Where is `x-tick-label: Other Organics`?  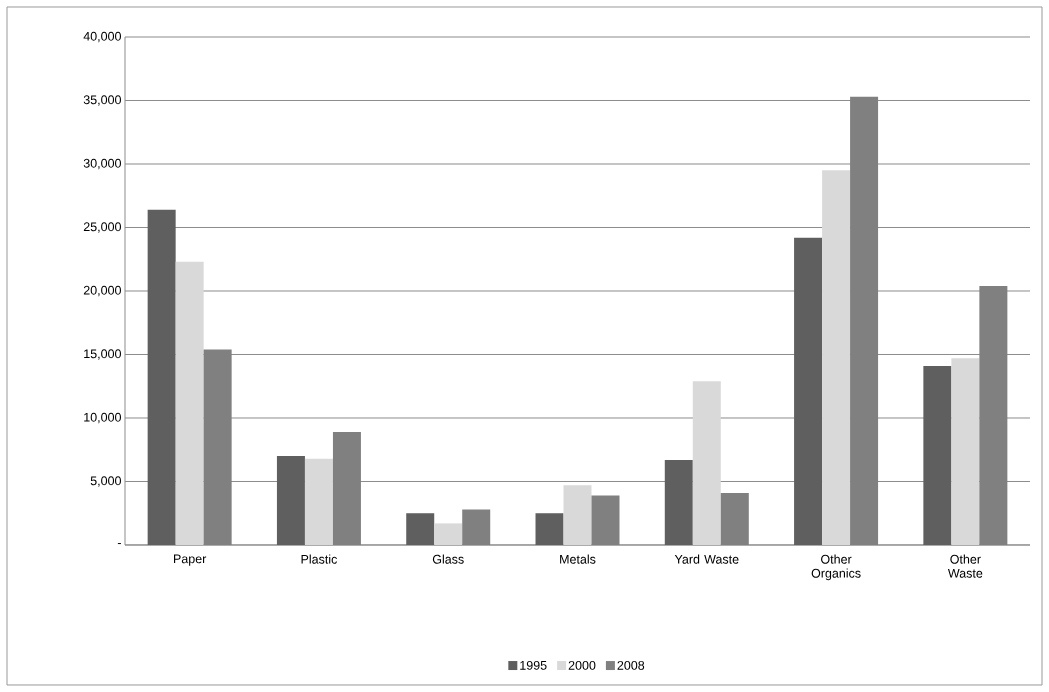 x-tick-label: Other Organics is located at coordinates (836, 567).